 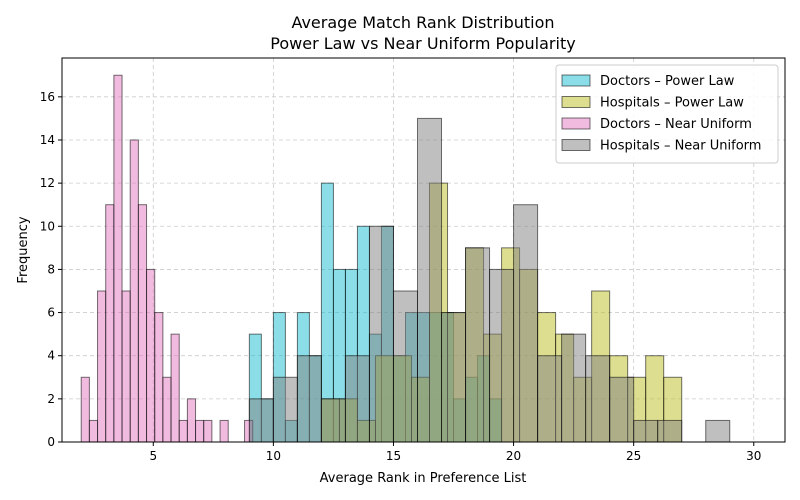 What do you see at coordinates (51, 356) in the screenshot?
I see `y-tick-label: 4` at bounding box center [51, 356].